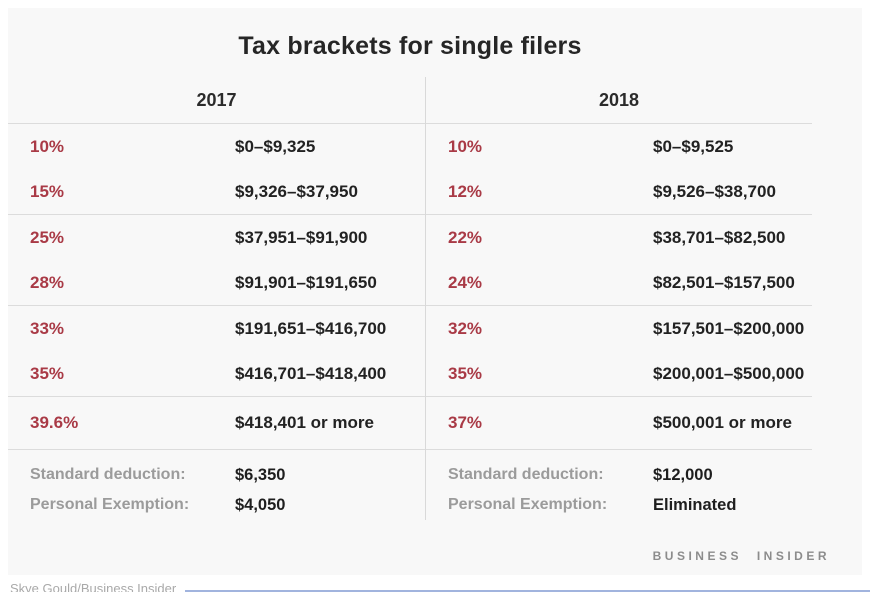 Image resolution: width=870 pixels, height=592 pixels. What do you see at coordinates (306, 282) in the screenshot?
I see `income-range: $91,901–$191,650` at bounding box center [306, 282].